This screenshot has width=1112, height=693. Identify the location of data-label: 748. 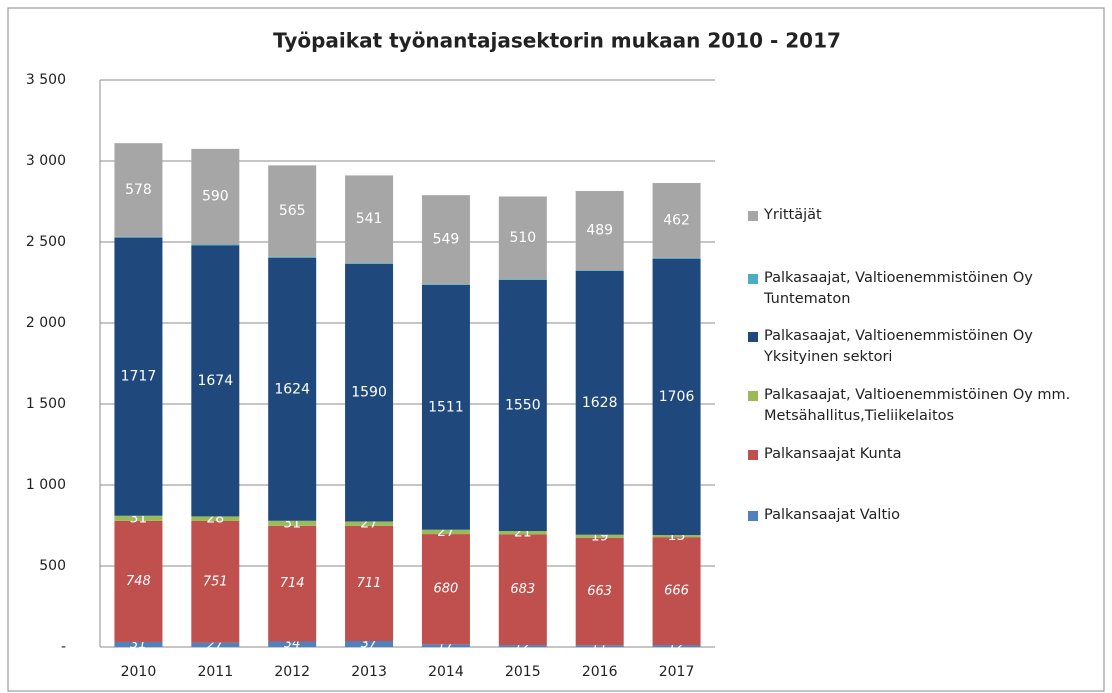
(138, 581).